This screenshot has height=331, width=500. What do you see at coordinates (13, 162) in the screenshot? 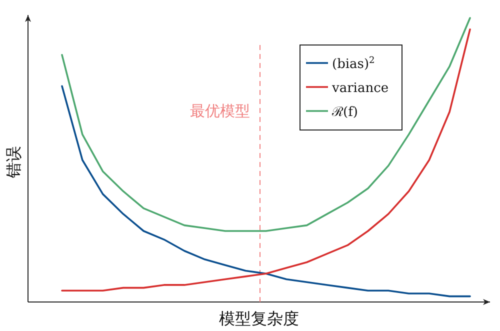
I see `y-axis-title: 错误` at bounding box center [13, 162].